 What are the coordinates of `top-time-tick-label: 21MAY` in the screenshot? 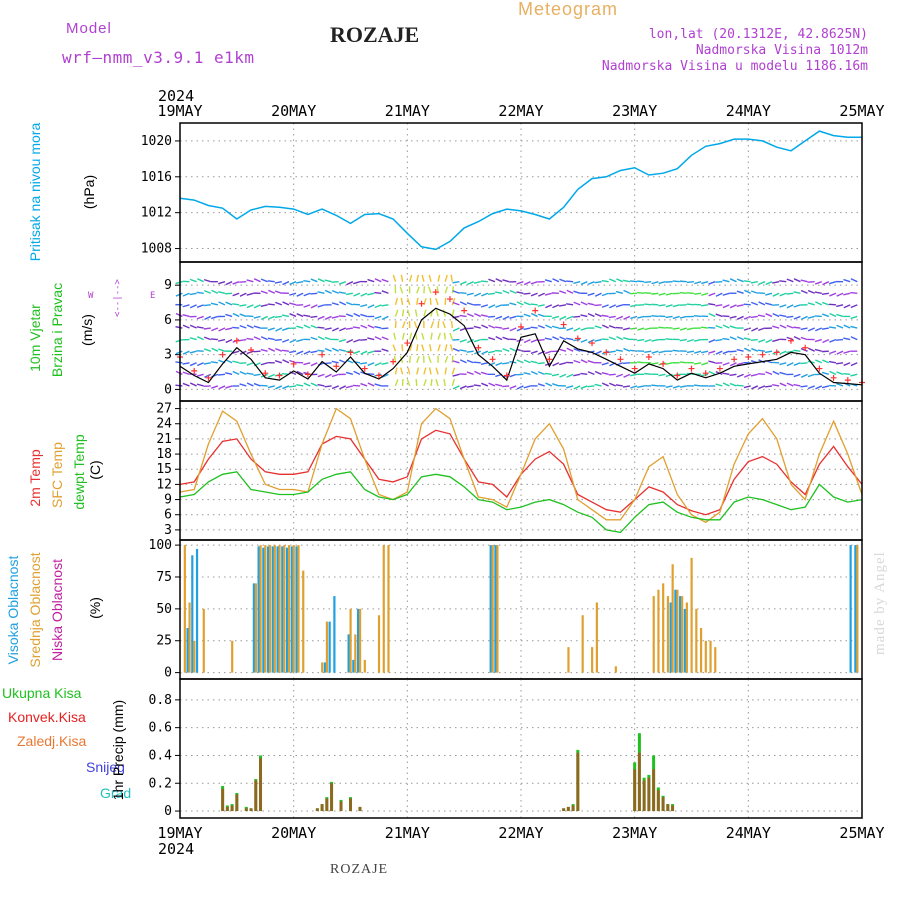 It's located at (407, 111).